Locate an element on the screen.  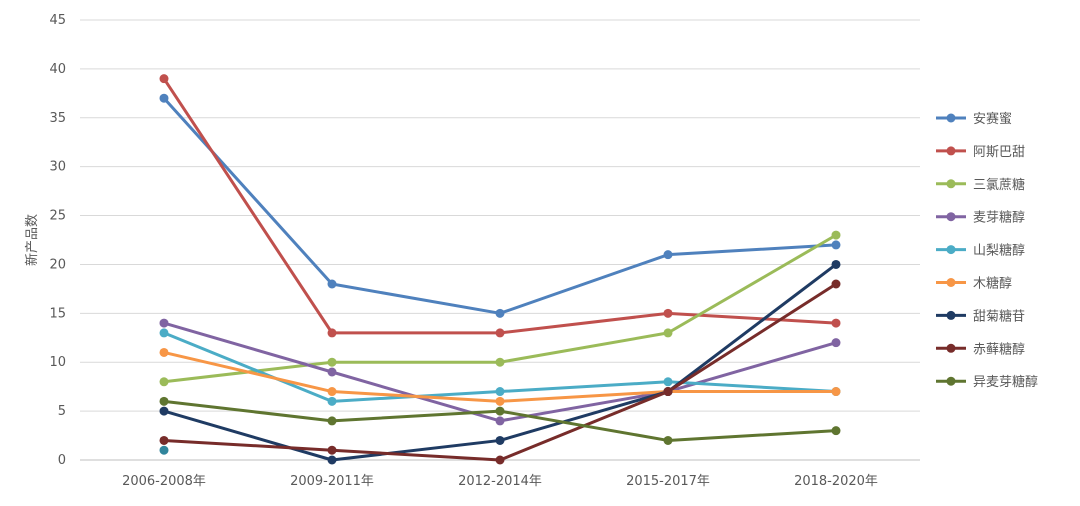
legend-item: 赤藓糖醇 is located at coordinates (980, 349).